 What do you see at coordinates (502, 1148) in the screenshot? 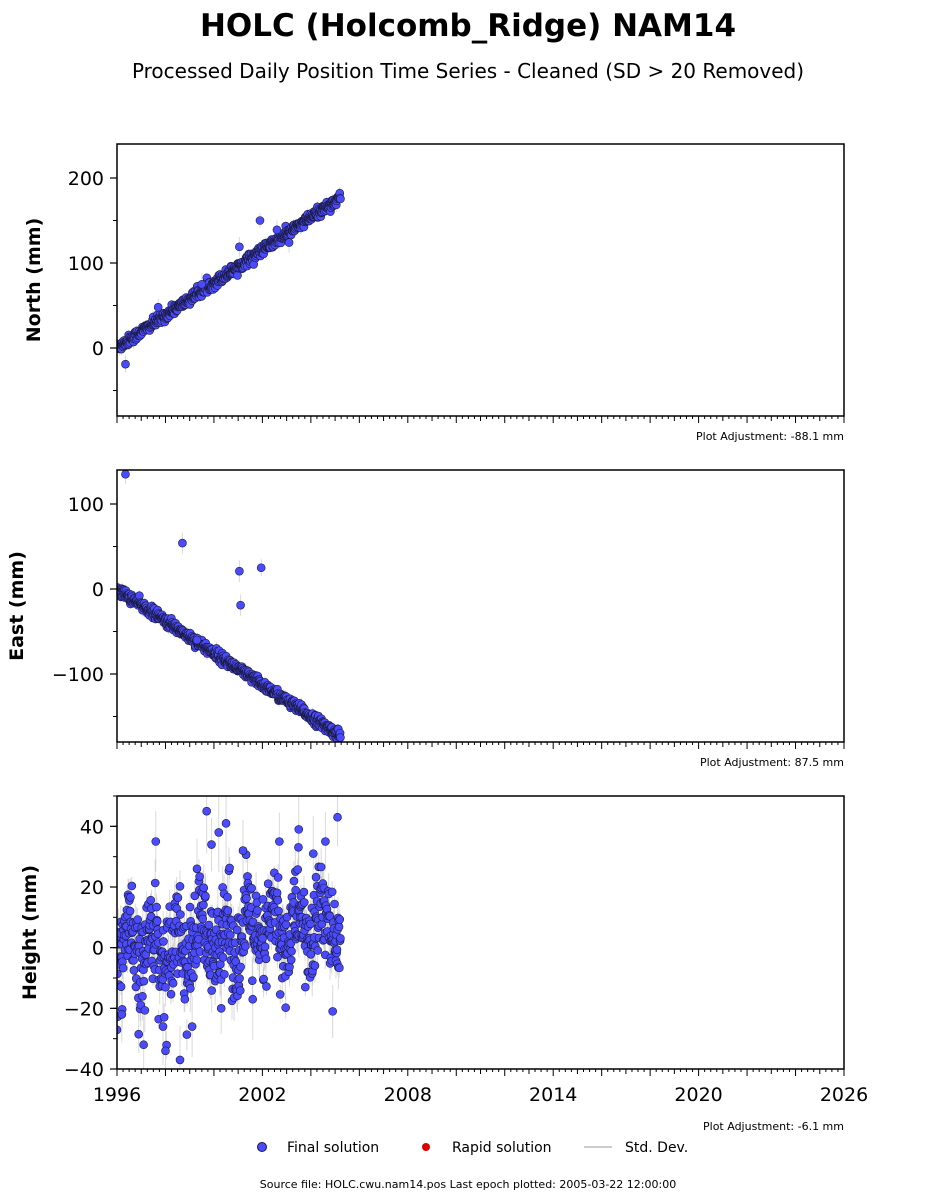
I see `legend-rapid-label: Rapid solution` at bounding box center [502, 1148].